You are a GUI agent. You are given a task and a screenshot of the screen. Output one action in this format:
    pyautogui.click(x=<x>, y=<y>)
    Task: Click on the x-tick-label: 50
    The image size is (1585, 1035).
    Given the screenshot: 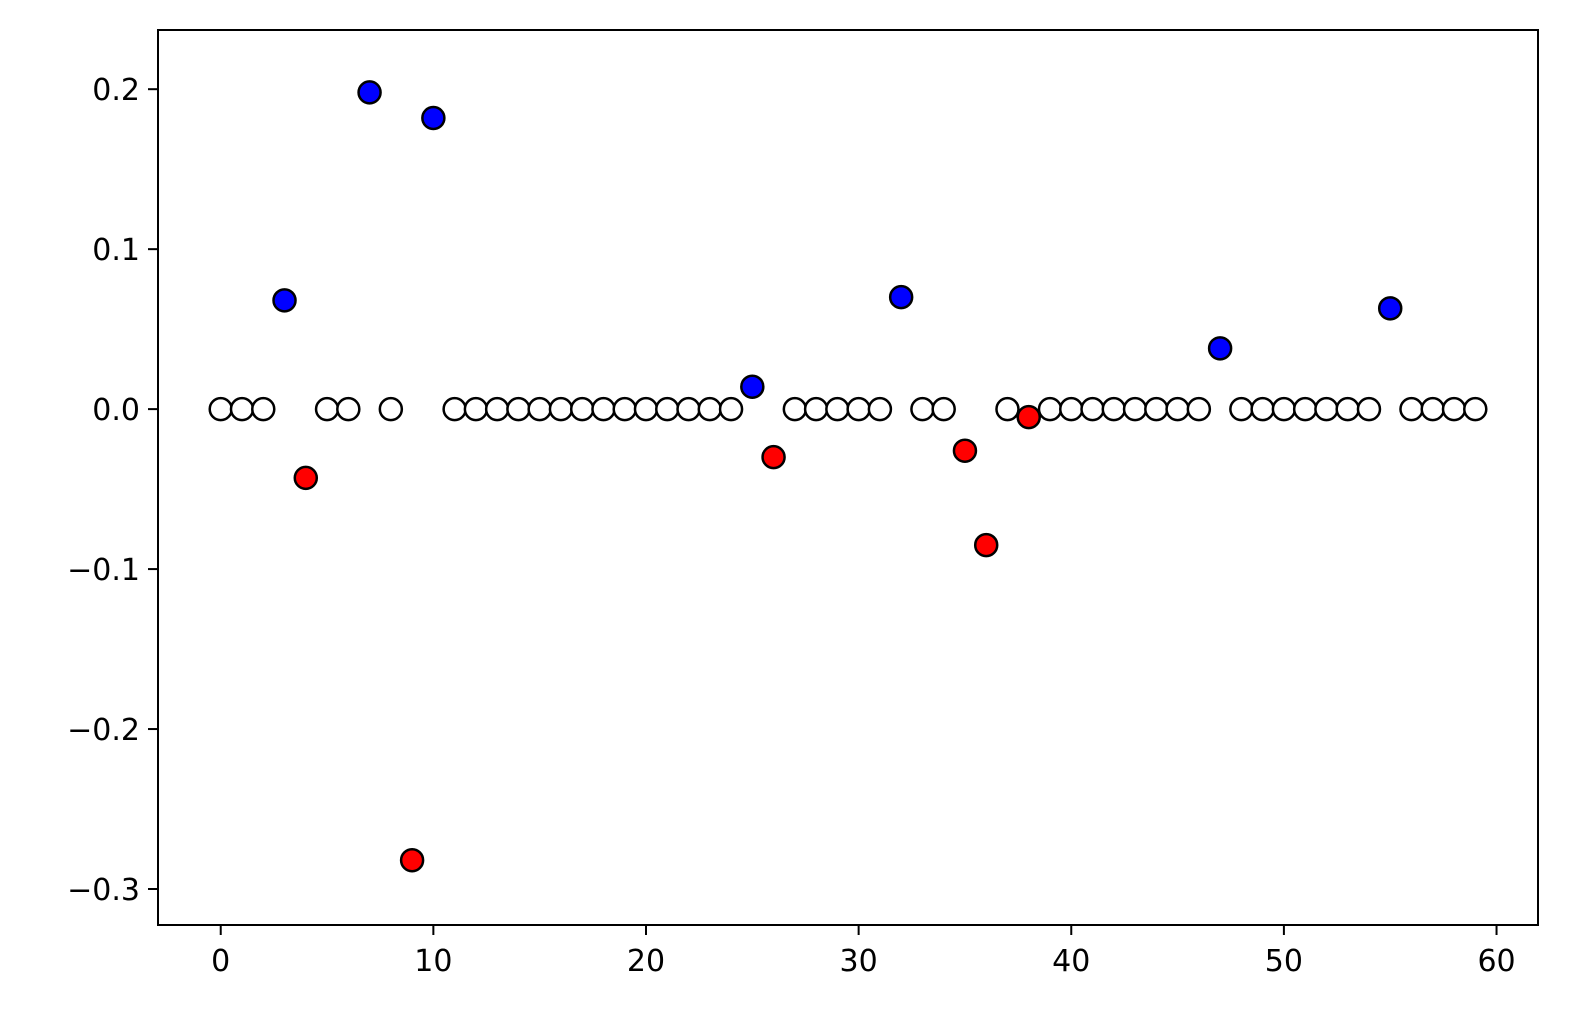 What is the action you would take?
    pyautogui.click(x=1284, y=961)
    